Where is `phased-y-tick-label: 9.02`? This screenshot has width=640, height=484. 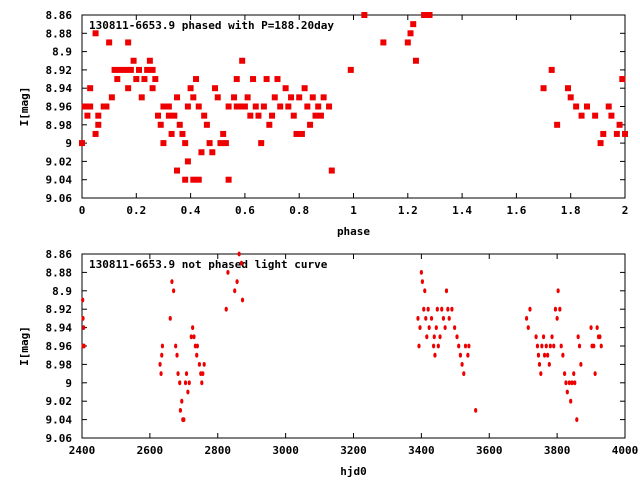
phased-y-tick-label: 9.02 is located at coordinates (59, 161).